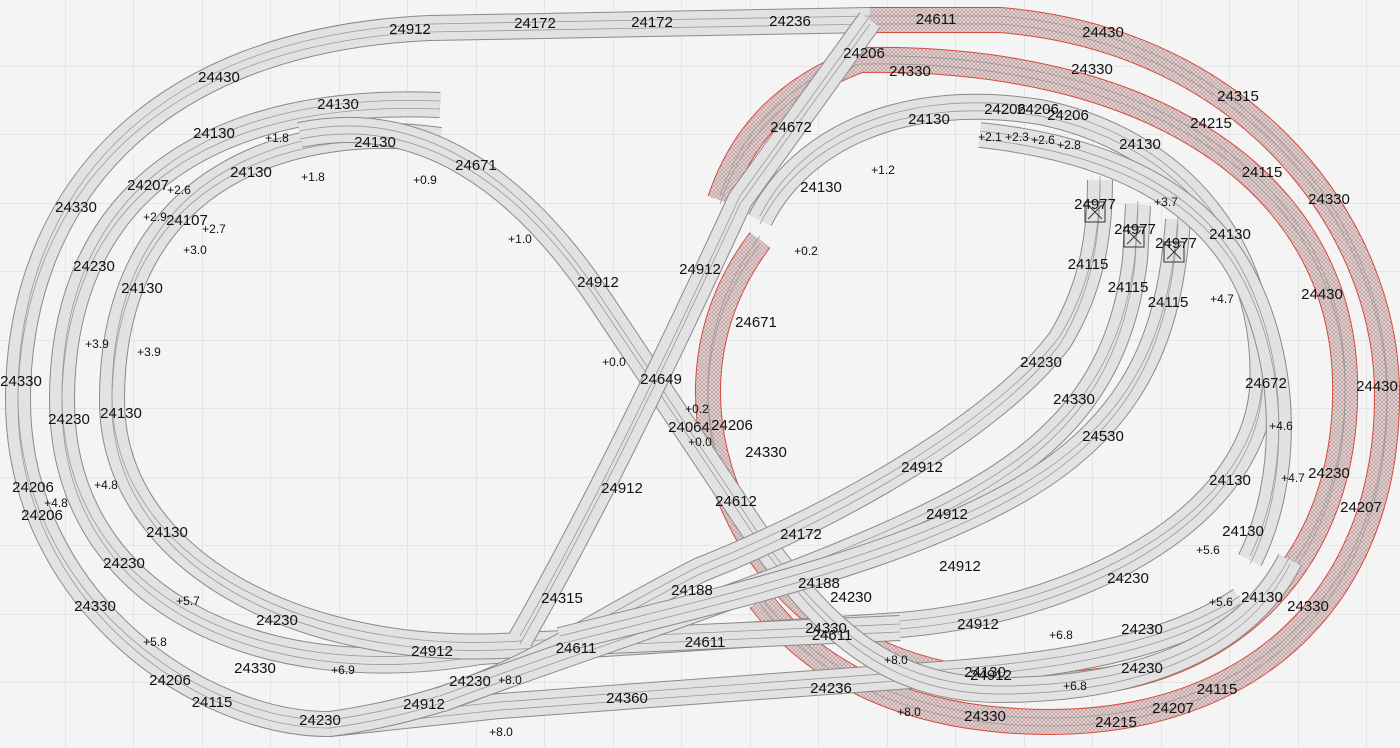 Image resolution: width=1400 pixels, height=748 pixels. Describe the element at coordinates (195, 250) in the screenshot. I see `height-label: +3.0` at that location.